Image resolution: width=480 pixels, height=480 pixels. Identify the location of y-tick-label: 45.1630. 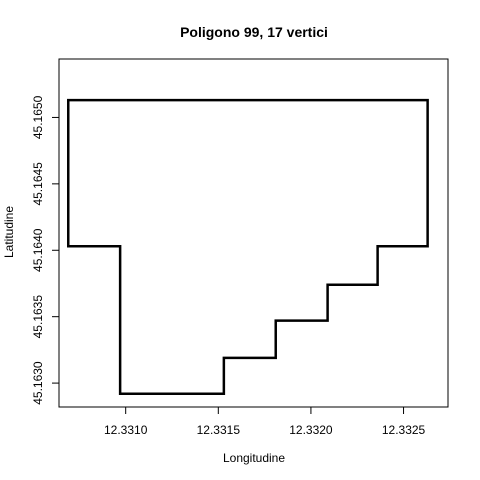
(38, 383).